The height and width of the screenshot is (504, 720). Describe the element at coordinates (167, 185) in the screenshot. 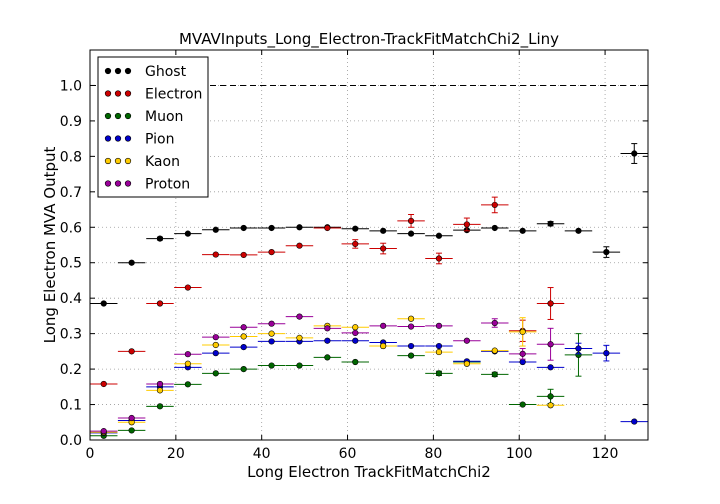

I see `legend-label: Proton` at that location.